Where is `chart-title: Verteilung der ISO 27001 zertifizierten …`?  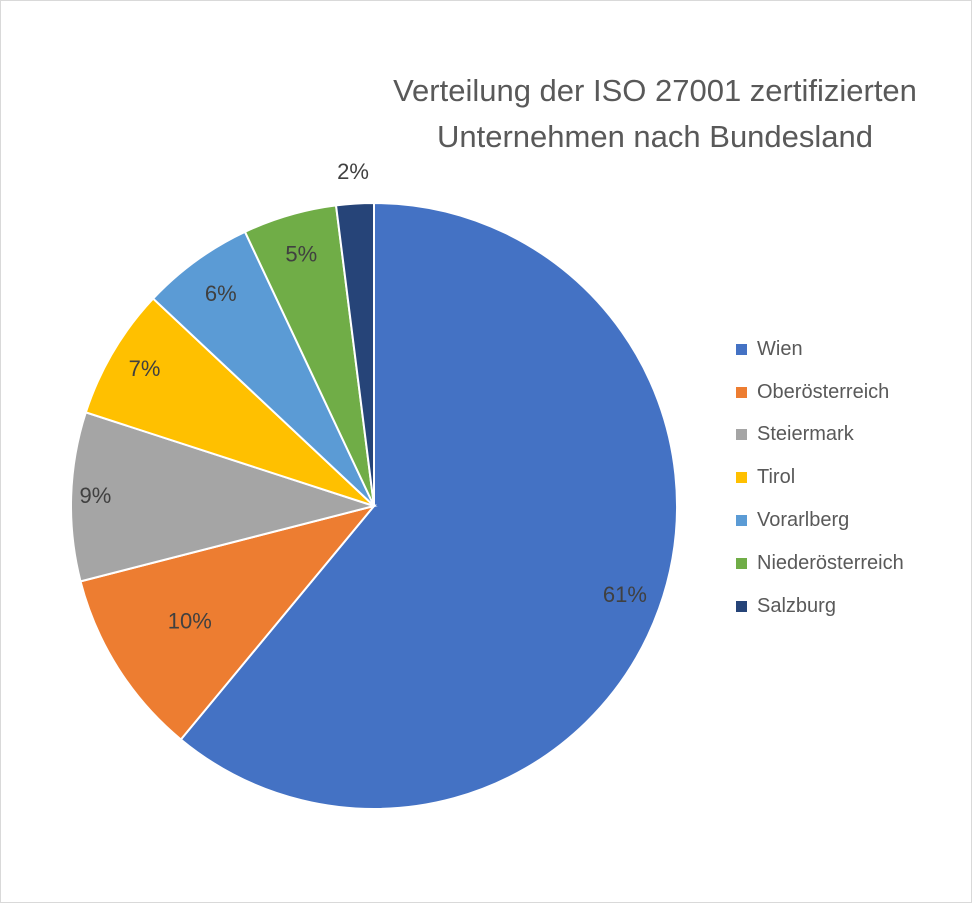
chart-title: Verteilung der ISO 27001 zertifizierten … is located at coordinates (651, 114).